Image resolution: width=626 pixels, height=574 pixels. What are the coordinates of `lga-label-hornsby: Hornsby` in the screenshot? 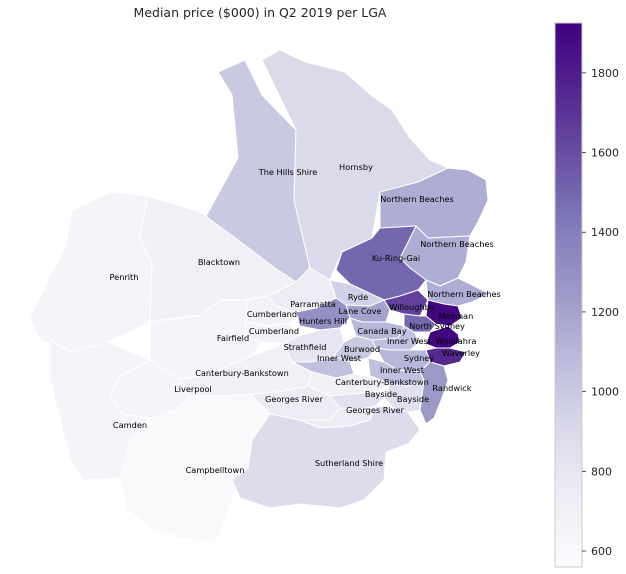 It's located at (356, 167).